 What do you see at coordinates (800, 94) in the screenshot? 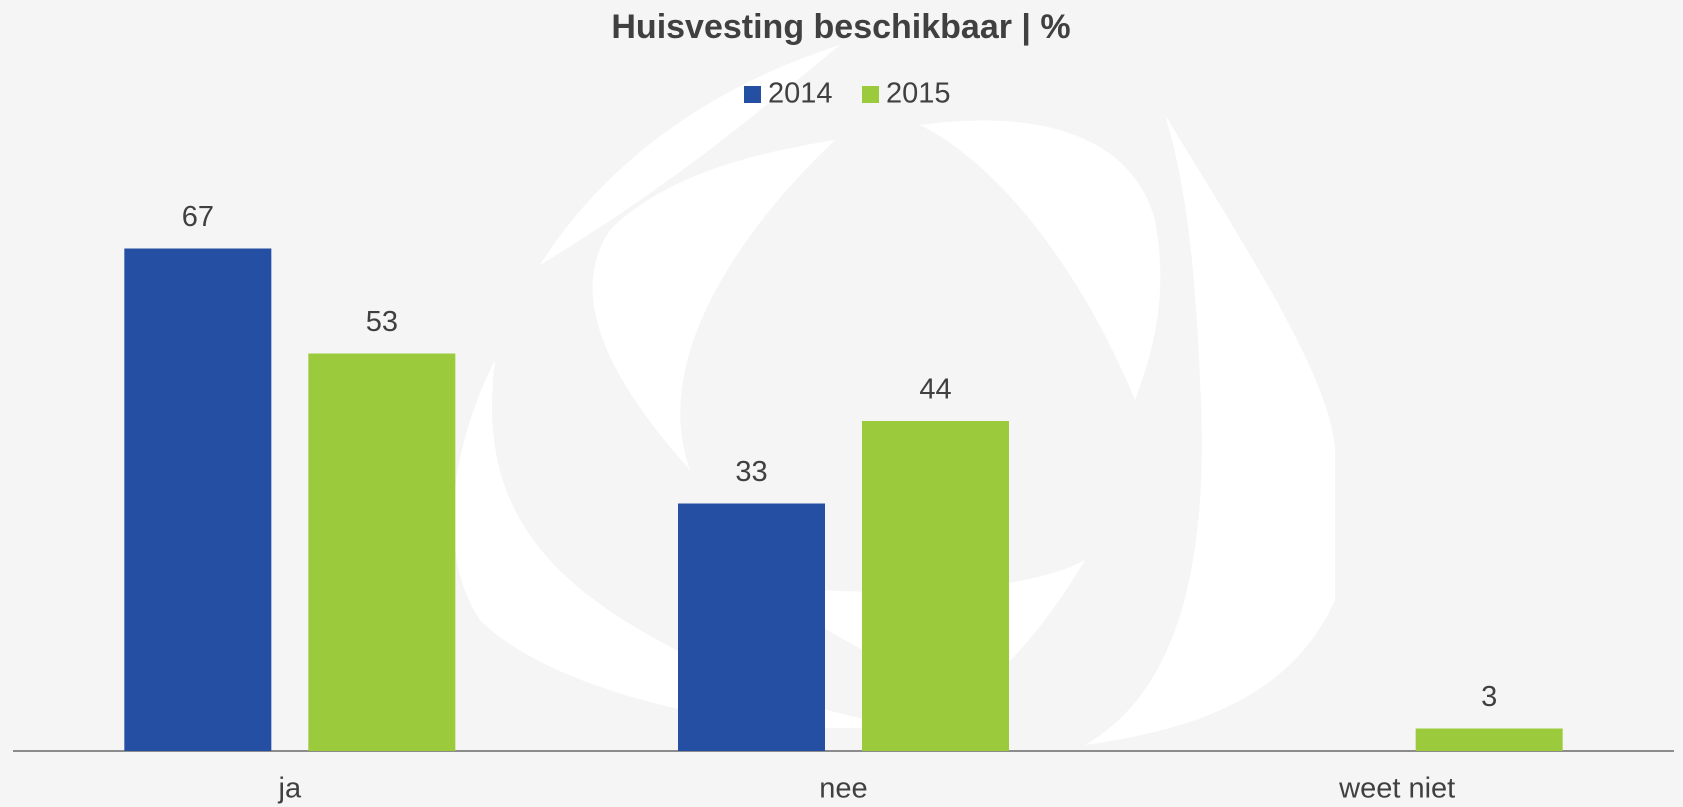
I see `legend-label: 2014` at bounding box center [800, 94].